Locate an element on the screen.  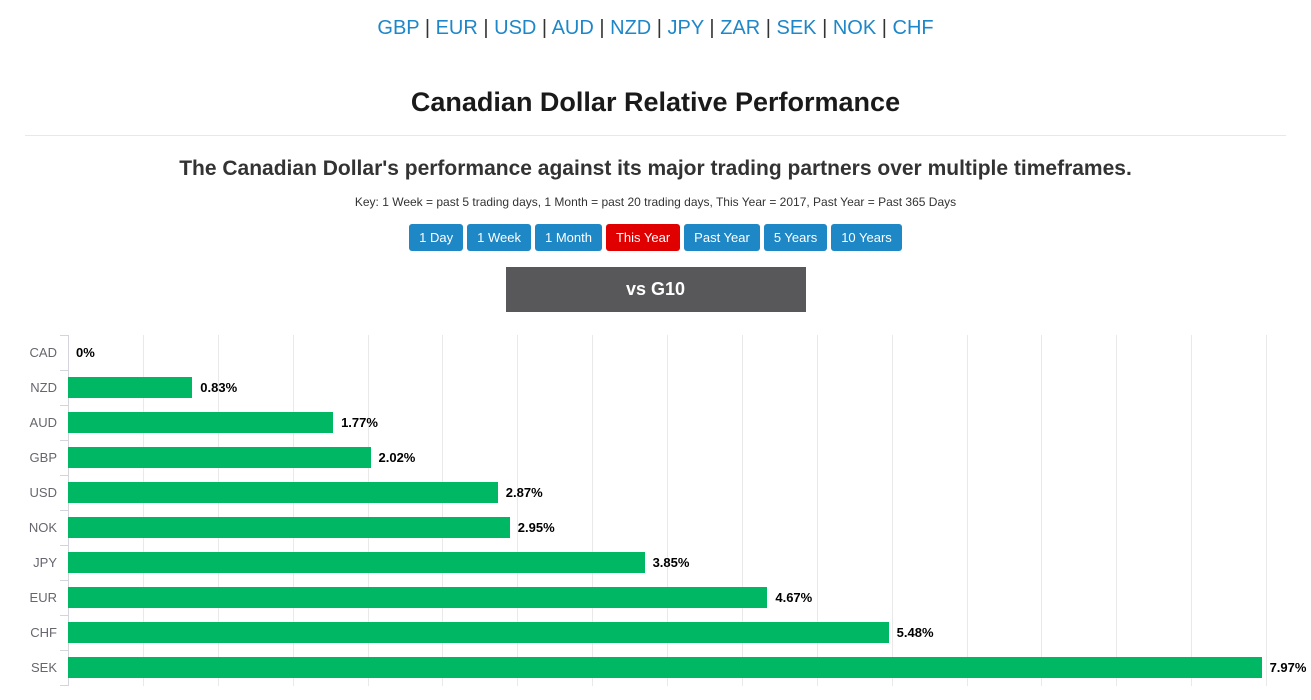
bar-cell: 0.83% is located at coordinates (689, 387).